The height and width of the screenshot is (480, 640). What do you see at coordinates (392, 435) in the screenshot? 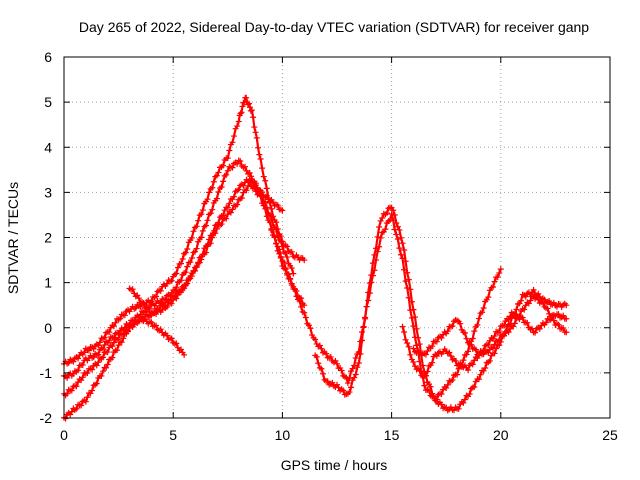
I see `x-tick-label: 15` at bounding box center [392, 435].